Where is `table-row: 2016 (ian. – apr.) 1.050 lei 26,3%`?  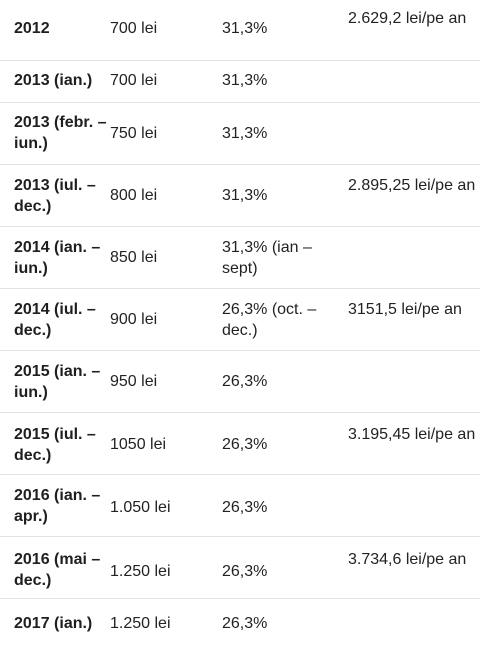 table-row: 2016 (ian. – apr.) 1.050 lei 26,3% is located at coordinates (240, 505).